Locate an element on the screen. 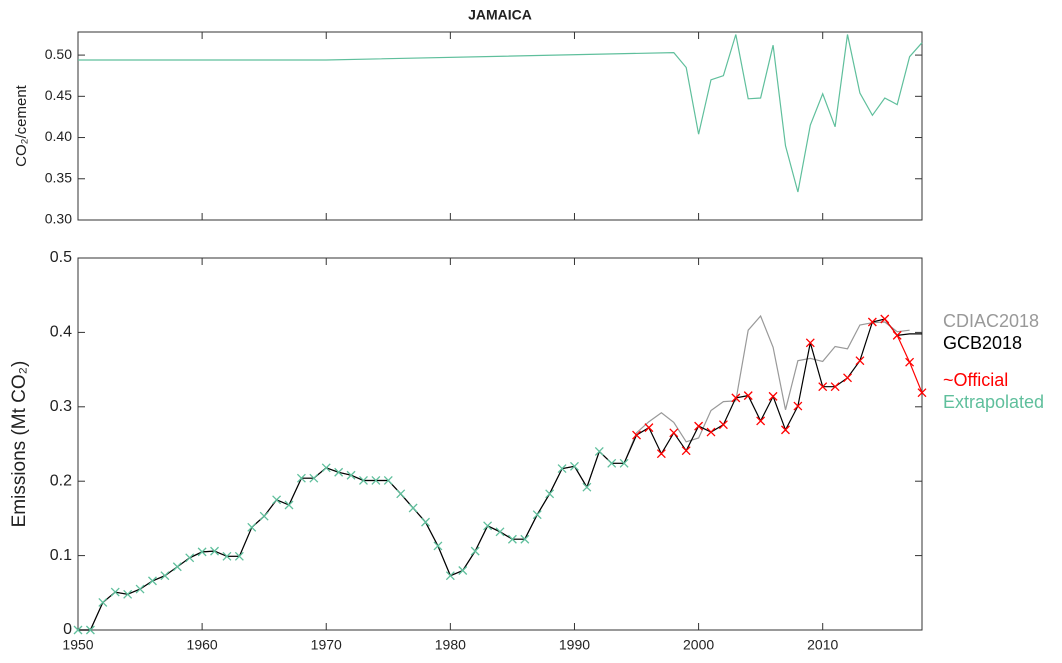 This screenshot has width=1062, height=663. x-tick-label: 2010 is located at coordinates (822, 645).